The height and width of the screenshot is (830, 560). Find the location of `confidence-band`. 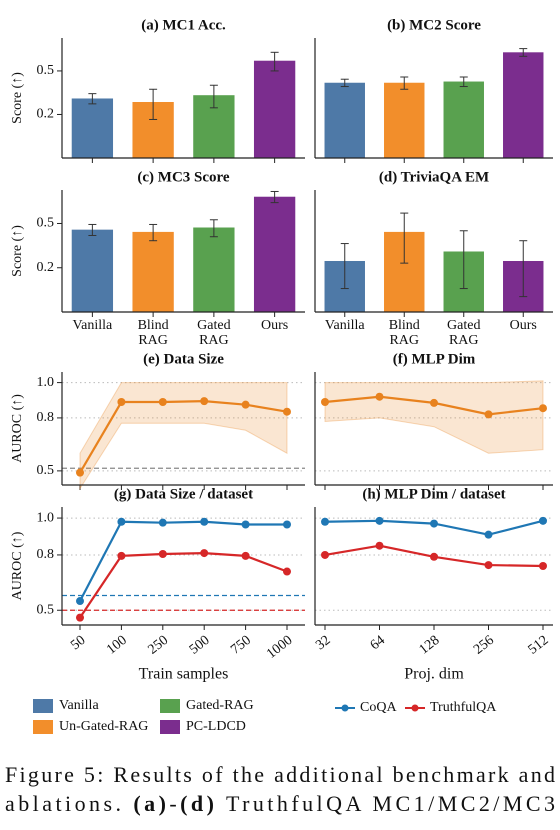

confidence-band is located at coordinates (183, 436).